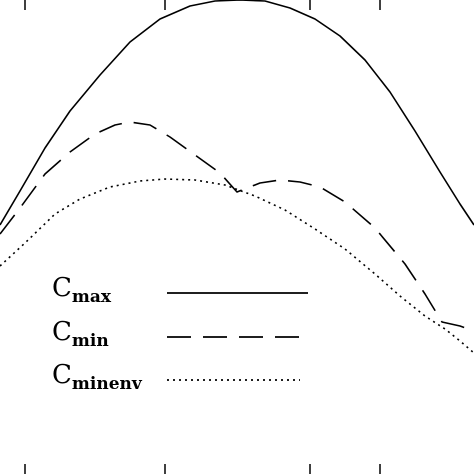 The width and height of the screenshot is (474, 474). What do you see at coordinates (82, 290) in the screenshot?
I see `legend-label-max: Cmax` at bounding box center [82, 290].